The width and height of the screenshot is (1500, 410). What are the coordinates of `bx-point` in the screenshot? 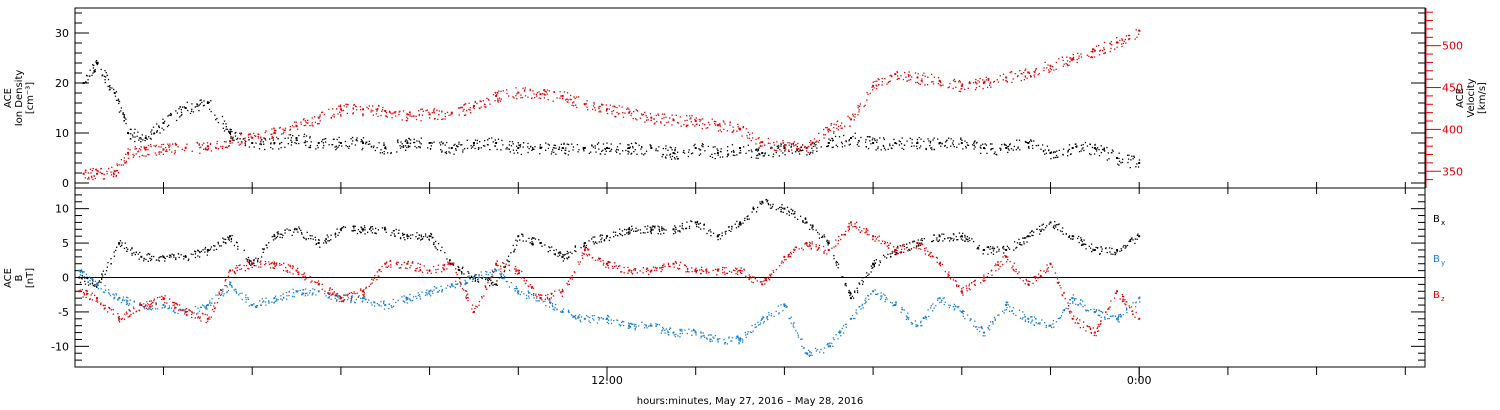 It's located at (806, 222).